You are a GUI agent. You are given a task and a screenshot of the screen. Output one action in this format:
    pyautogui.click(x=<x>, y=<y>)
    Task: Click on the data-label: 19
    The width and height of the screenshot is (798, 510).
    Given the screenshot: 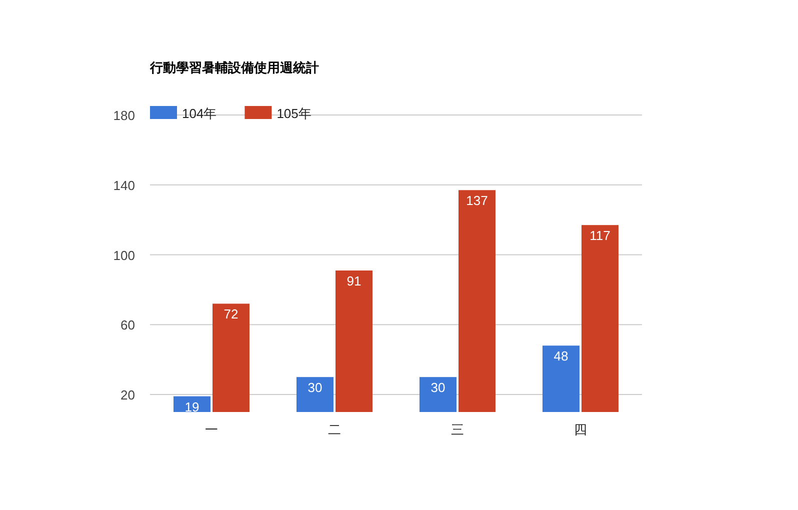 What is the action you would take?
    pyautogui.click(x=192, y=406)
    